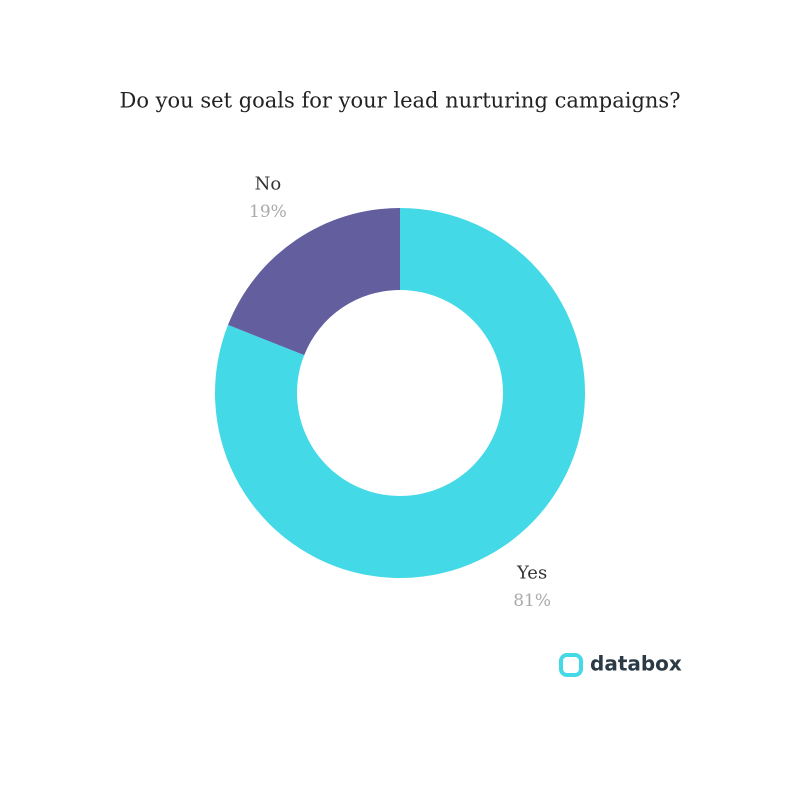  Describe the element at coordinates (532, 601) in the screenshot. I see `slice-value: 81%` at that location.